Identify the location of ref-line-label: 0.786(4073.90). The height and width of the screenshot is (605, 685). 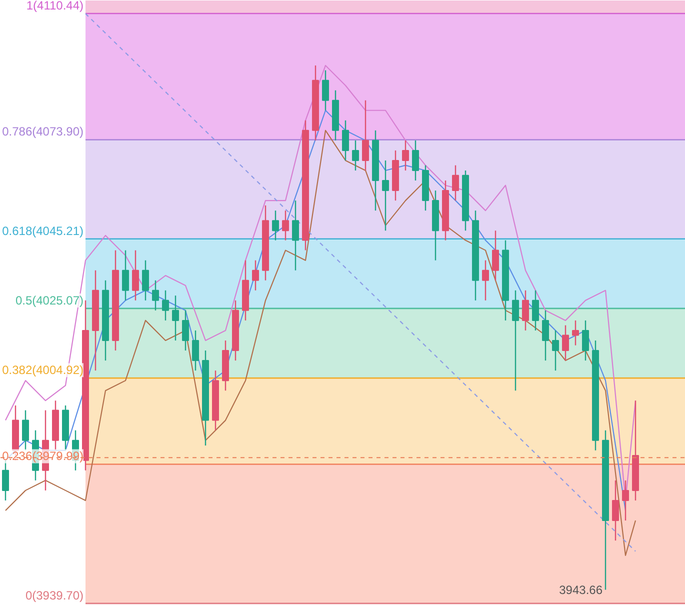
(43, 131).